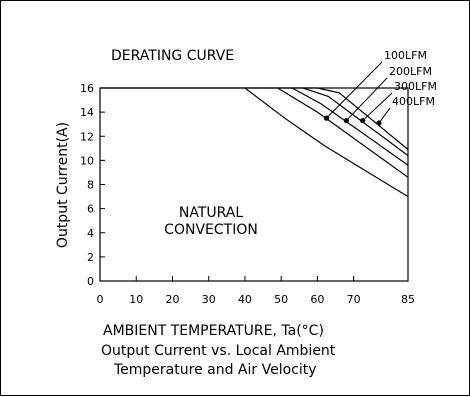  What do you see at coordinates (384, 115) in the screenshot?
I see `leader-line-400lfm` at bounding box center [384, 115].